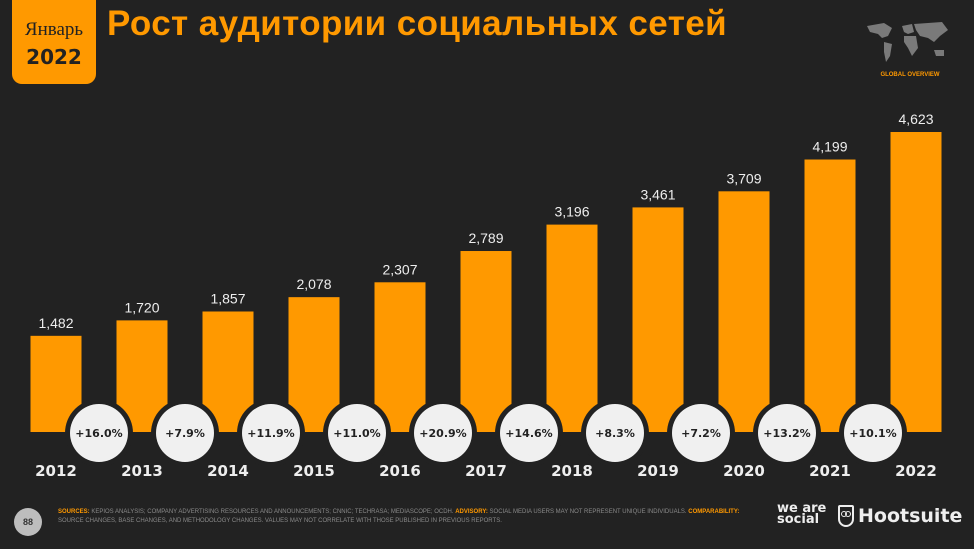  Describe the element at coordinates (54, 29) in the screenshot. I see `badge-month: Январь` at that location.